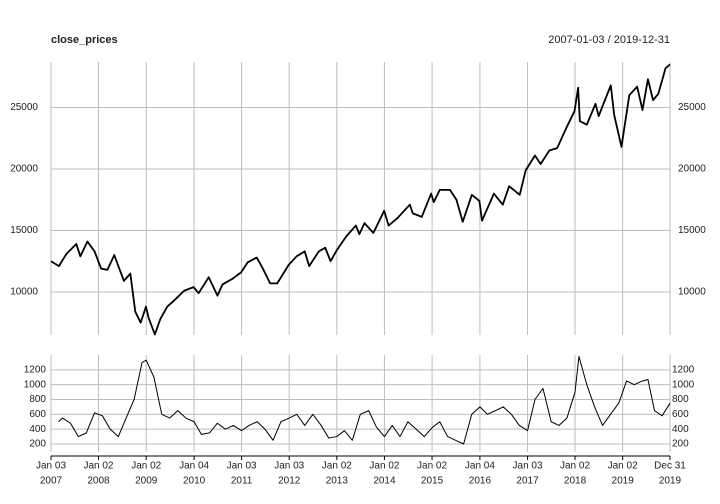  What do you see at coordinates (194, 481) in the screenshot?
I see `x-tick-label: 2010` at bounding box center [194, 481].